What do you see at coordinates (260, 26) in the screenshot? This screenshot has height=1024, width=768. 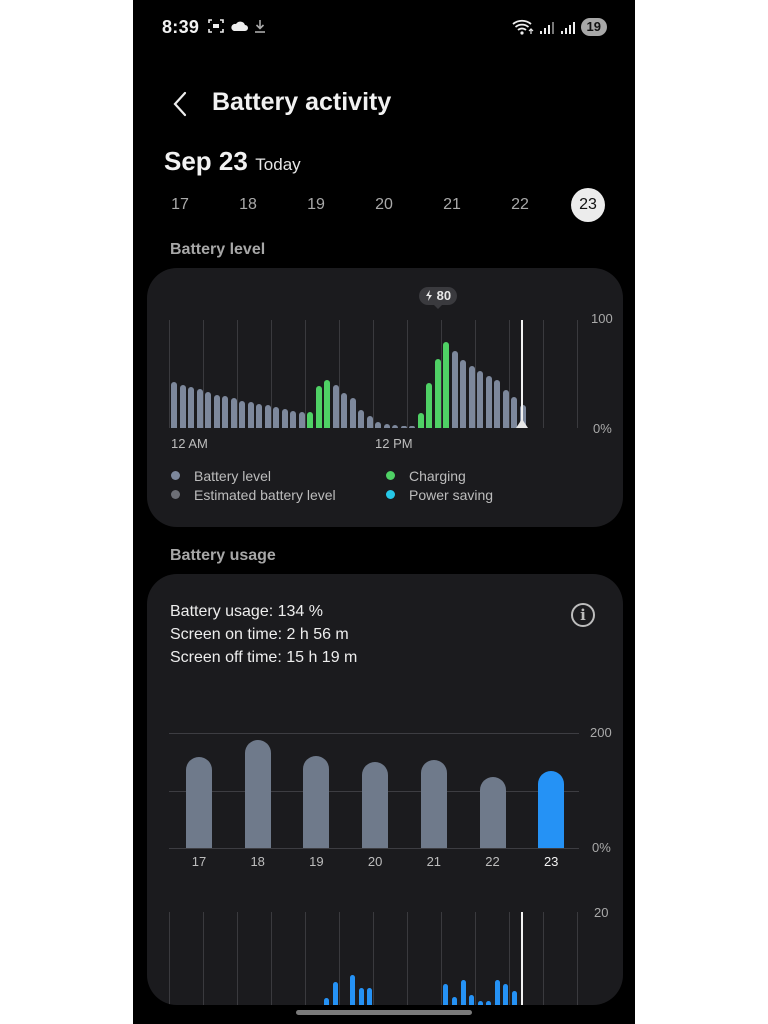 I see `download-icon` at bounding box center [260, 26].